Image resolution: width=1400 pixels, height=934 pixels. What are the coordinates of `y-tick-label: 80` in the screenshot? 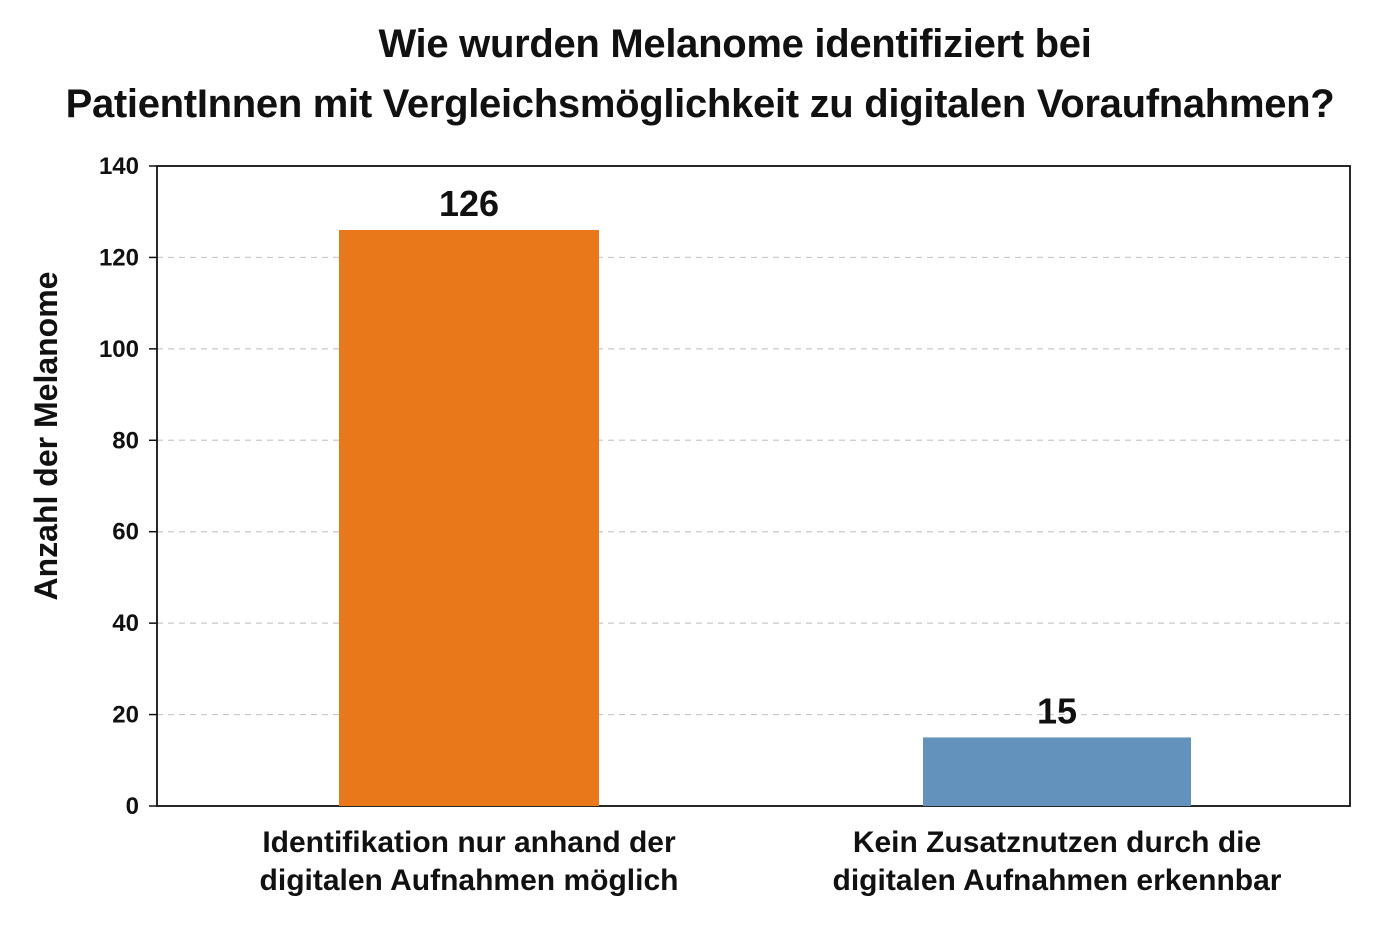 It's located at (125, 440).